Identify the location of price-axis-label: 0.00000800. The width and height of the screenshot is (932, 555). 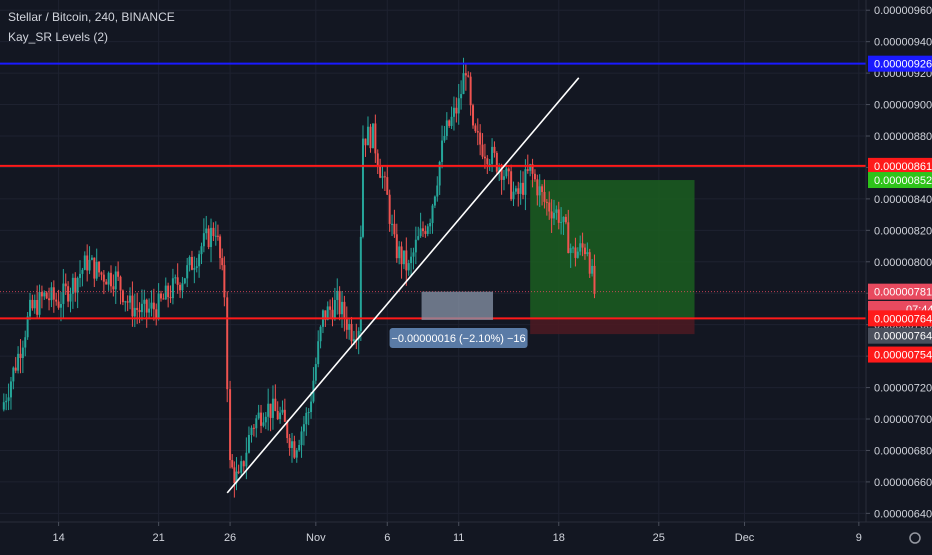
(903, 263).